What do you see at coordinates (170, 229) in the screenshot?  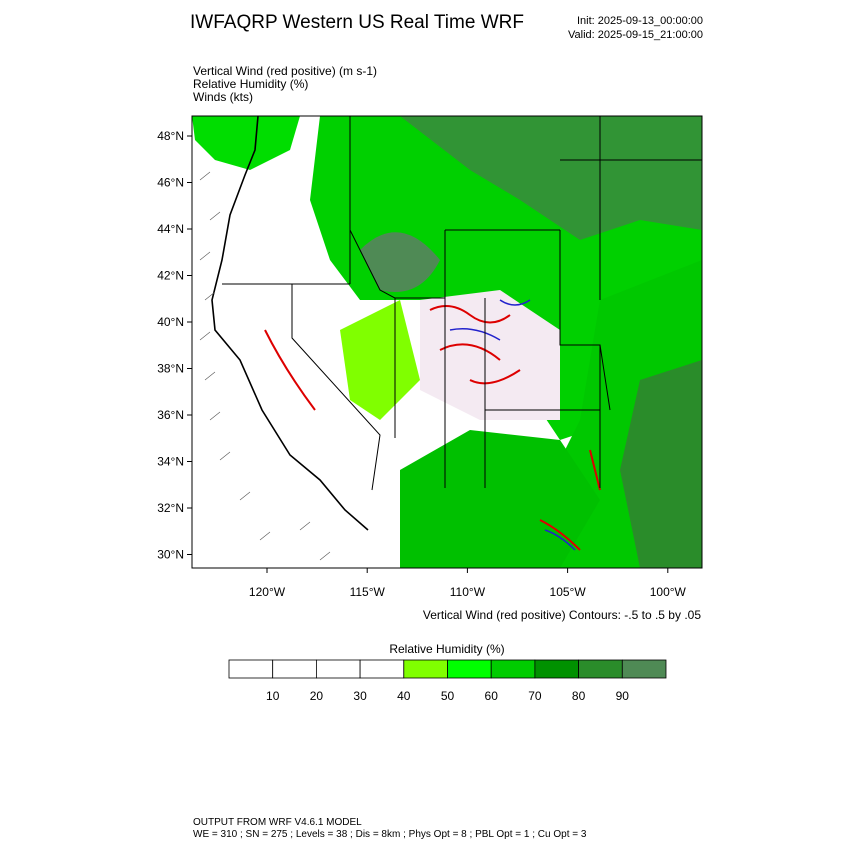 I see `lat-label: 44°N` at bounding box center [170, 229].